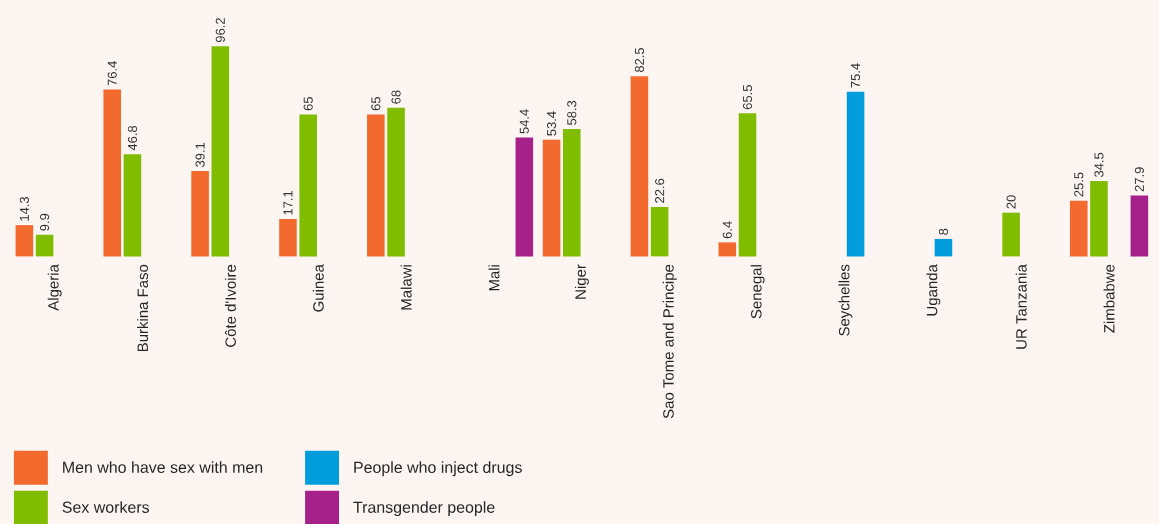 Image resolution: width=1159 pixels, height=524 pixels. I want to click on data-label: 58.3, so click(572, 113).